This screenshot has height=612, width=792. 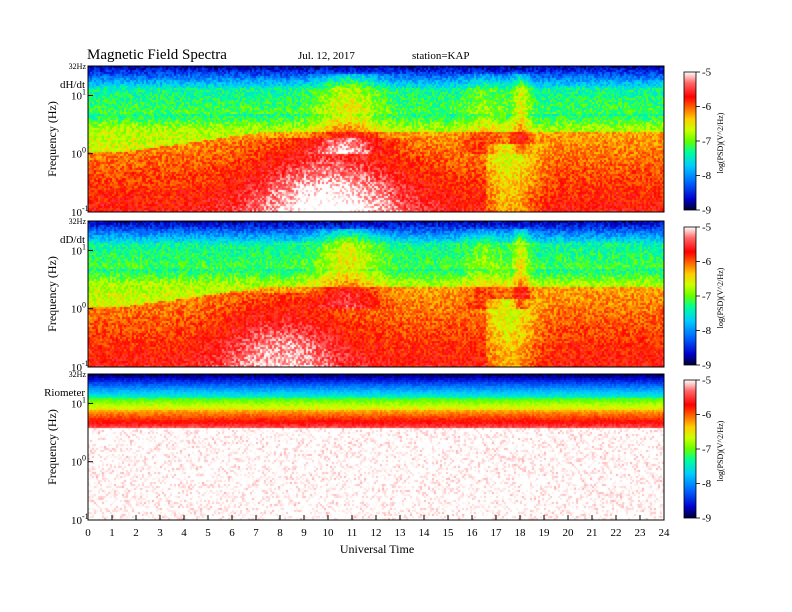 I want to click on x-tick-label: 2, so click(x=136, y=533).